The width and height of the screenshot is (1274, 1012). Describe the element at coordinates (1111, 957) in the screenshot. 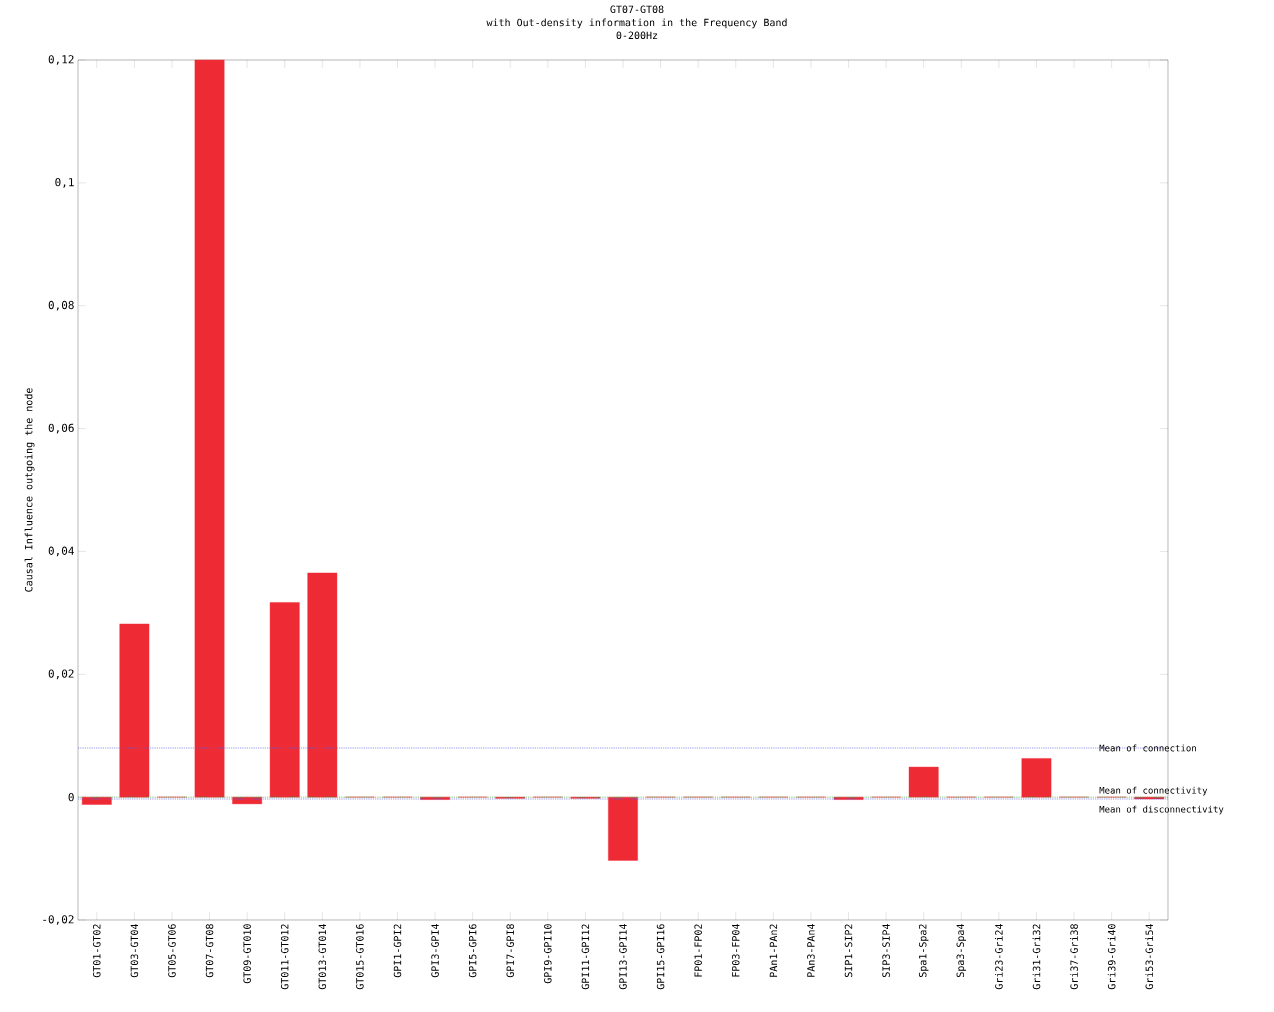

I see `x-tick-label: Gri39-Gri40` at that location.